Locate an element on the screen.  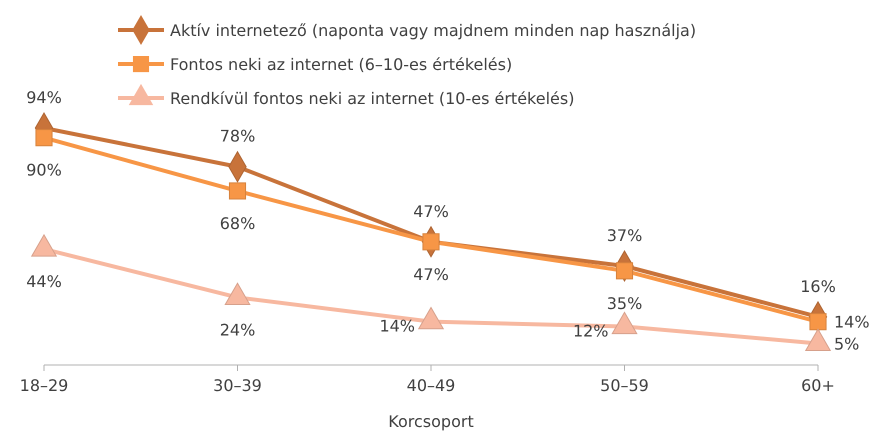
data-label: 12% is located at coordinates (590, 331).